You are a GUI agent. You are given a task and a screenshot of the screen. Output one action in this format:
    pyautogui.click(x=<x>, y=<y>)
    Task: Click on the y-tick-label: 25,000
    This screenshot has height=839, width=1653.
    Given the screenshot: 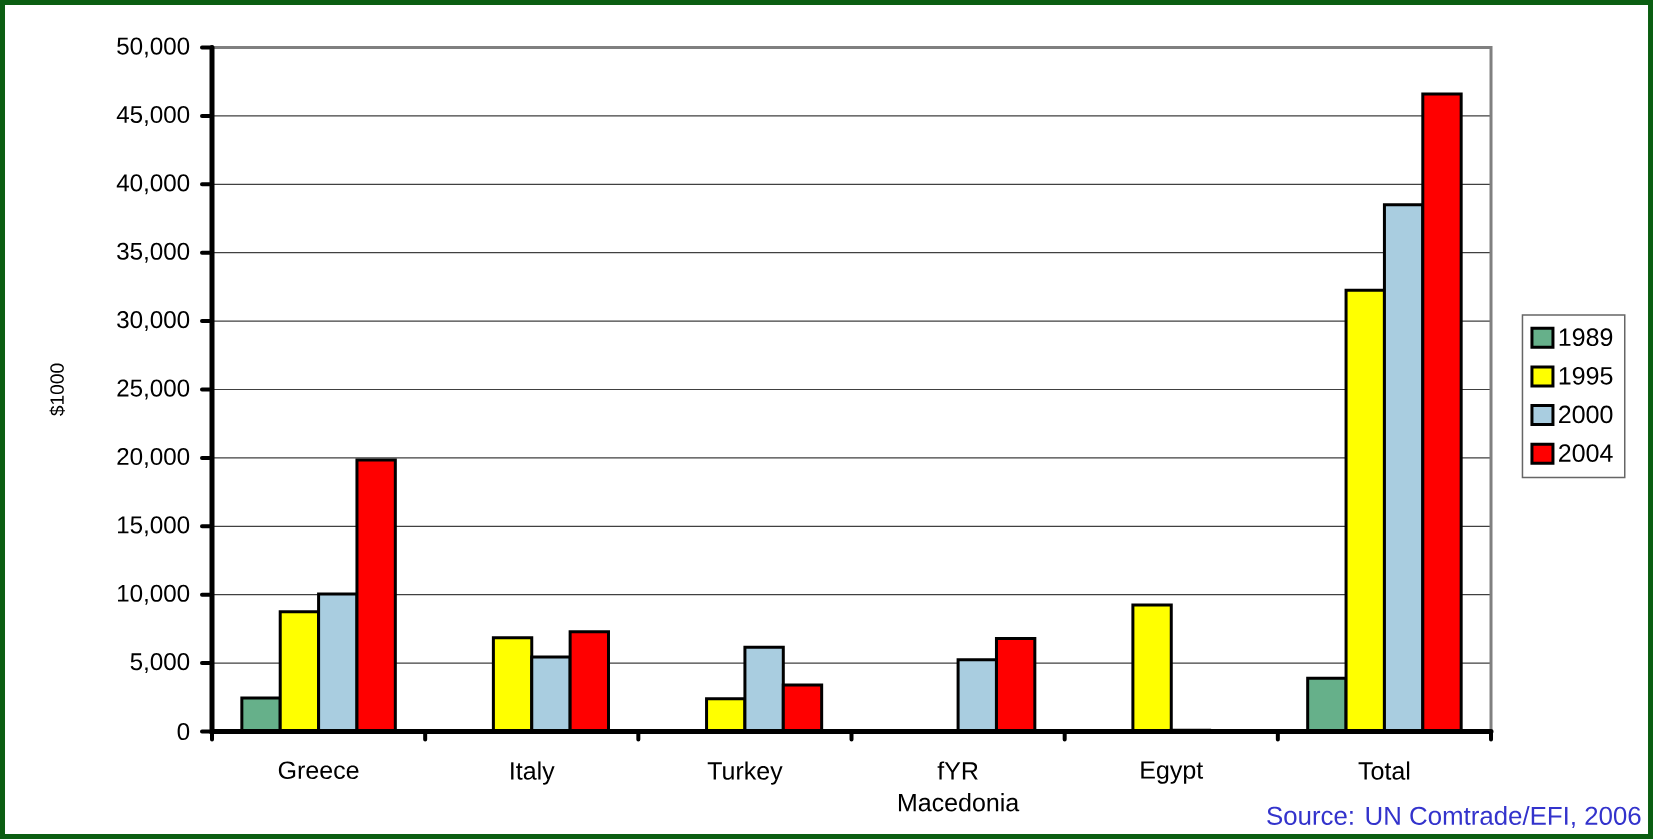 What is the action you would take?
    pyautogui.click(x=153, y=389)
    